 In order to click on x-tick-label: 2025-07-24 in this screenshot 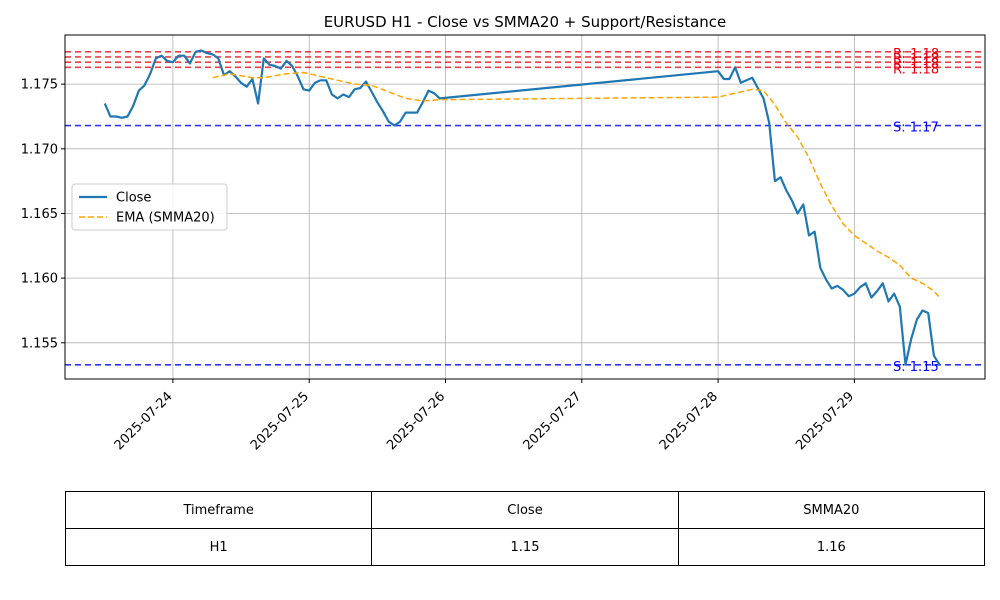, I will do `click(144, 421)`.